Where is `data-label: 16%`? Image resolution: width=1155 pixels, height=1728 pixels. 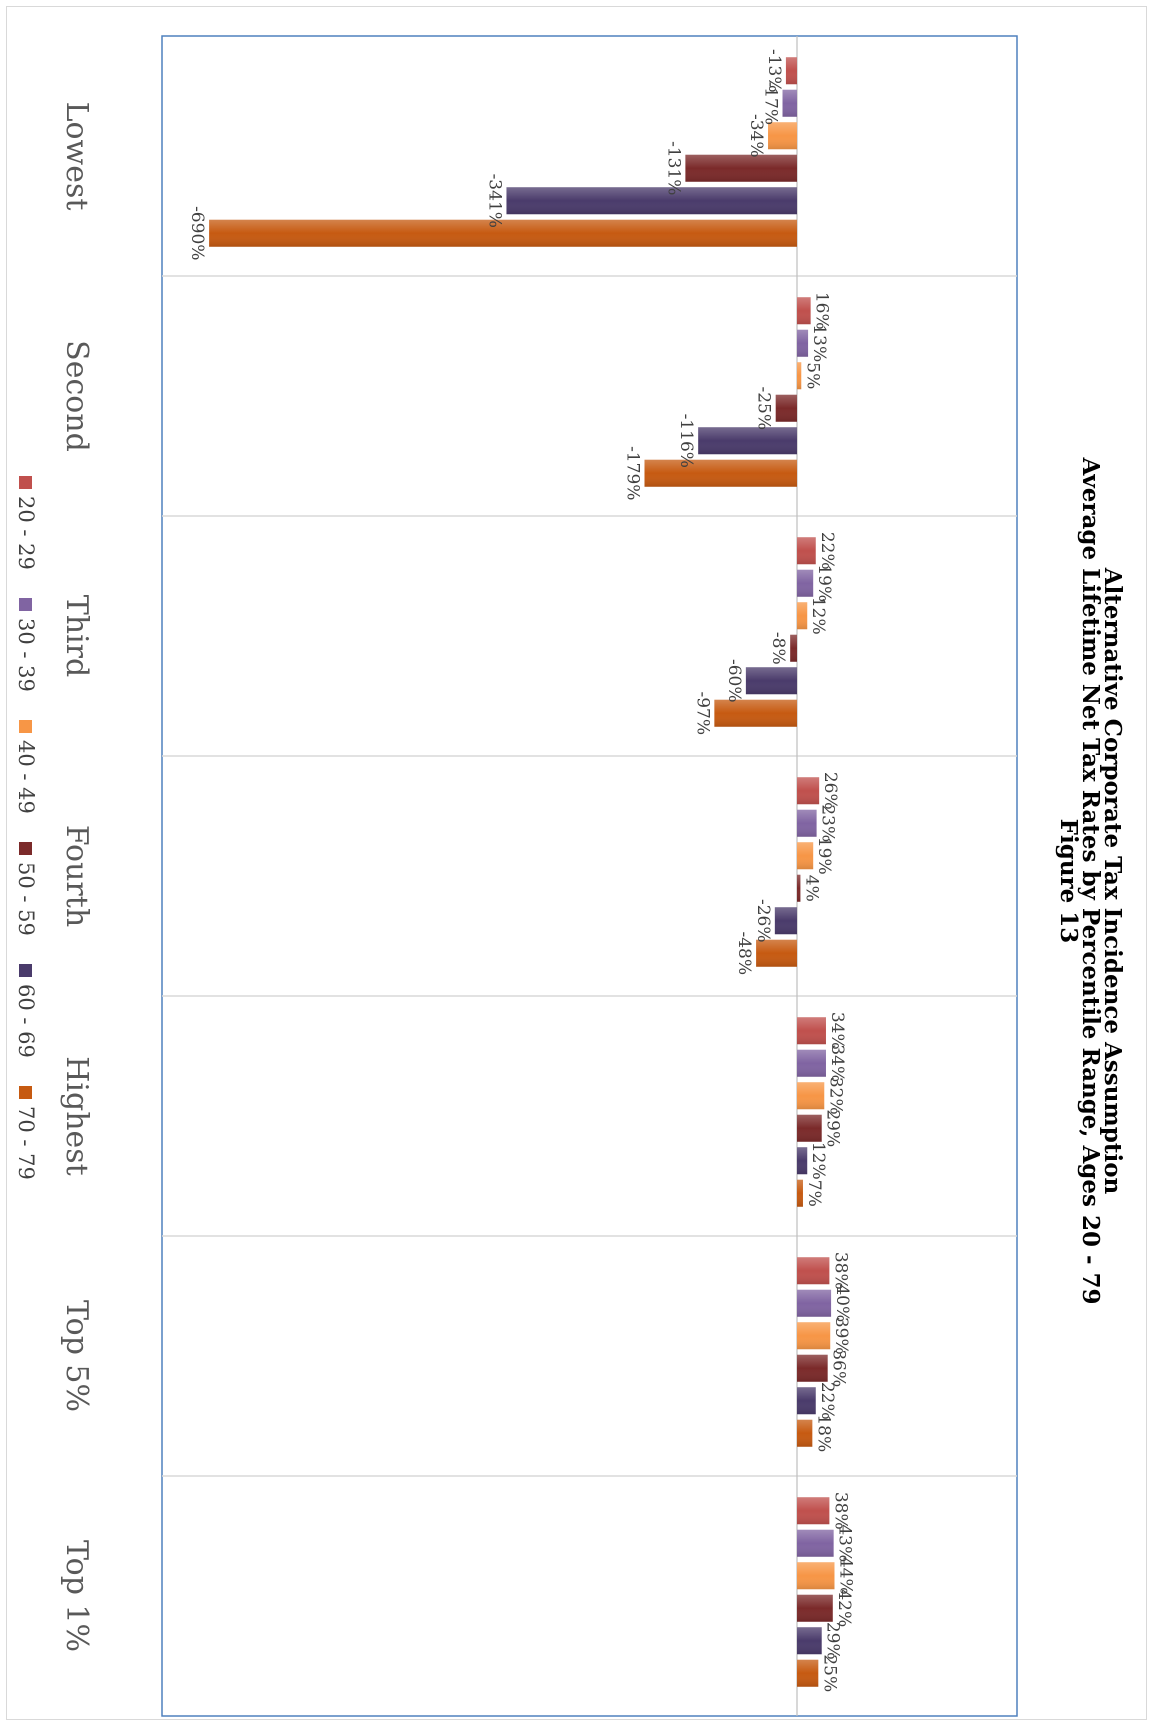
data-label: 16% is located at coordinates (822, 311).